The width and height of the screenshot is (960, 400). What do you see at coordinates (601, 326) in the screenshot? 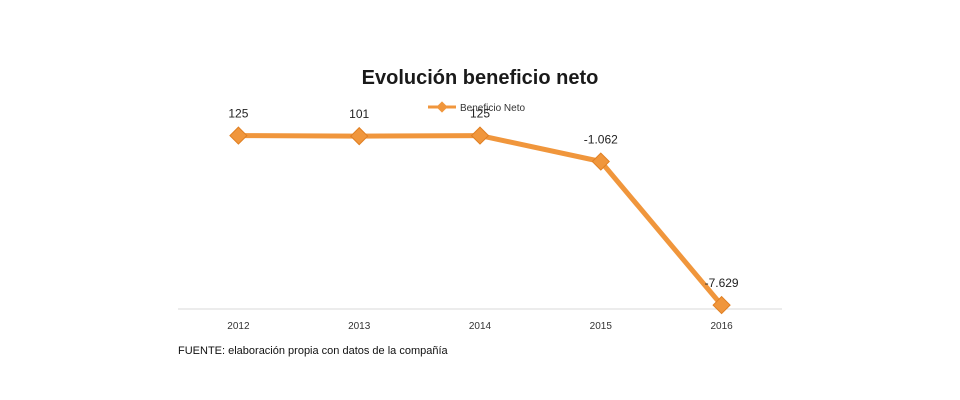
I see `x-tick-label: 2015` at bounding box center [601, 326].